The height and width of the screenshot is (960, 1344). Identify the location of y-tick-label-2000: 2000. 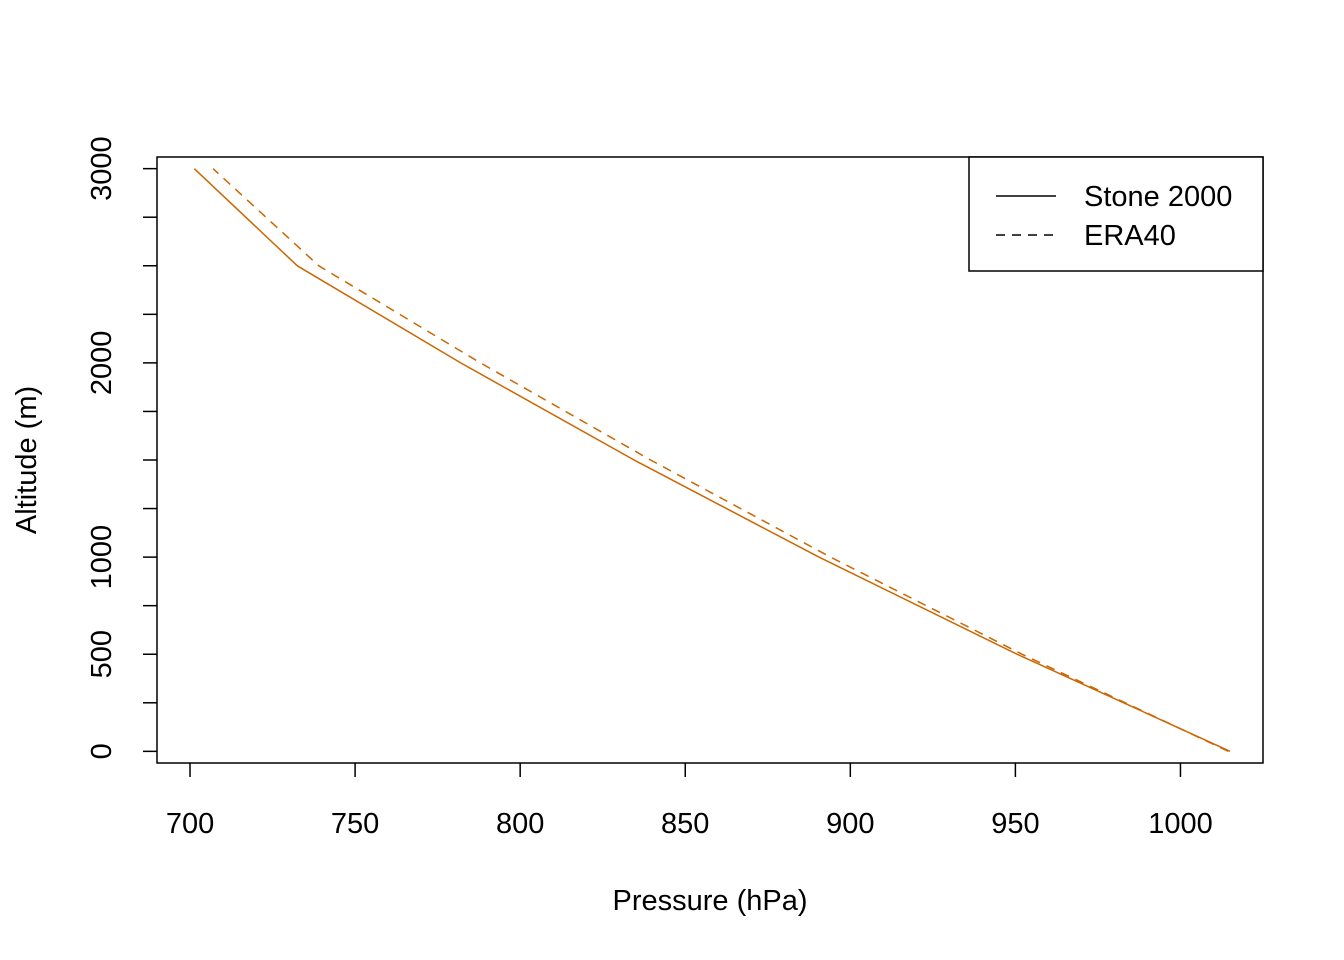
(102, 363).